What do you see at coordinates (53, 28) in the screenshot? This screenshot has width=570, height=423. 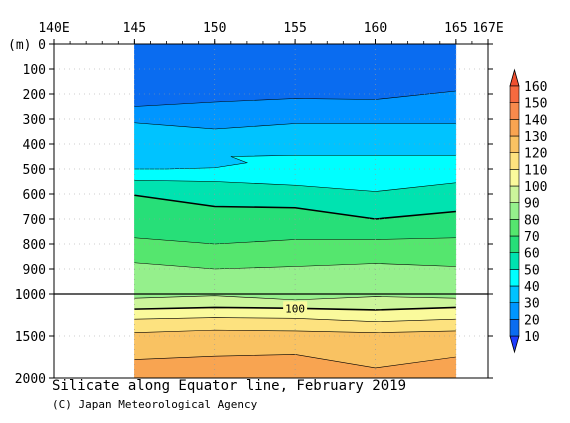 I see `x-tick-label: 140E` at bounding box center [53, 28].